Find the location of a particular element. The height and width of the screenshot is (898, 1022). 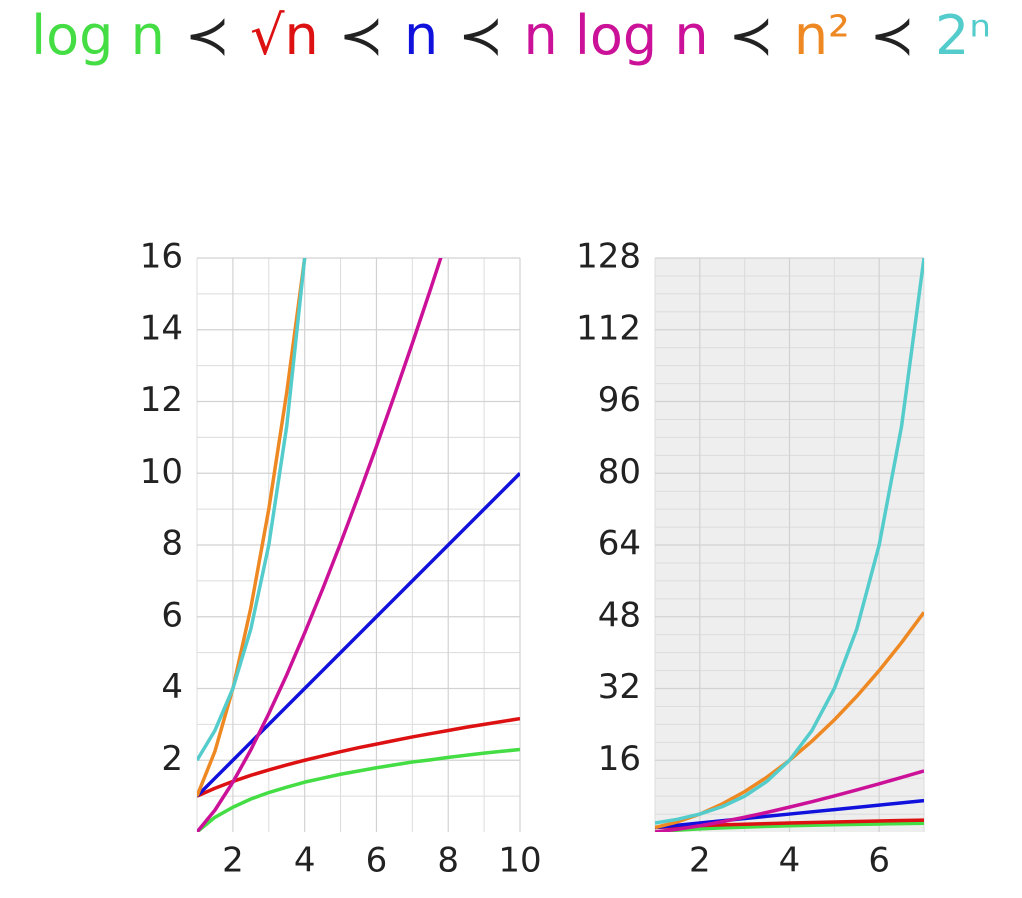

legend-term: log n is located at coordinates (98, 35).